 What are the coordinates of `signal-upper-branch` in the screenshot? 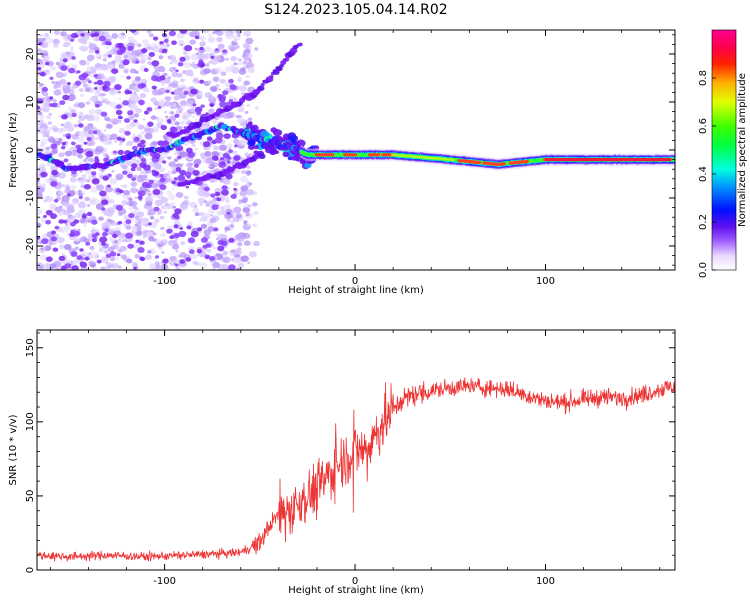 It's located at (300, 44).